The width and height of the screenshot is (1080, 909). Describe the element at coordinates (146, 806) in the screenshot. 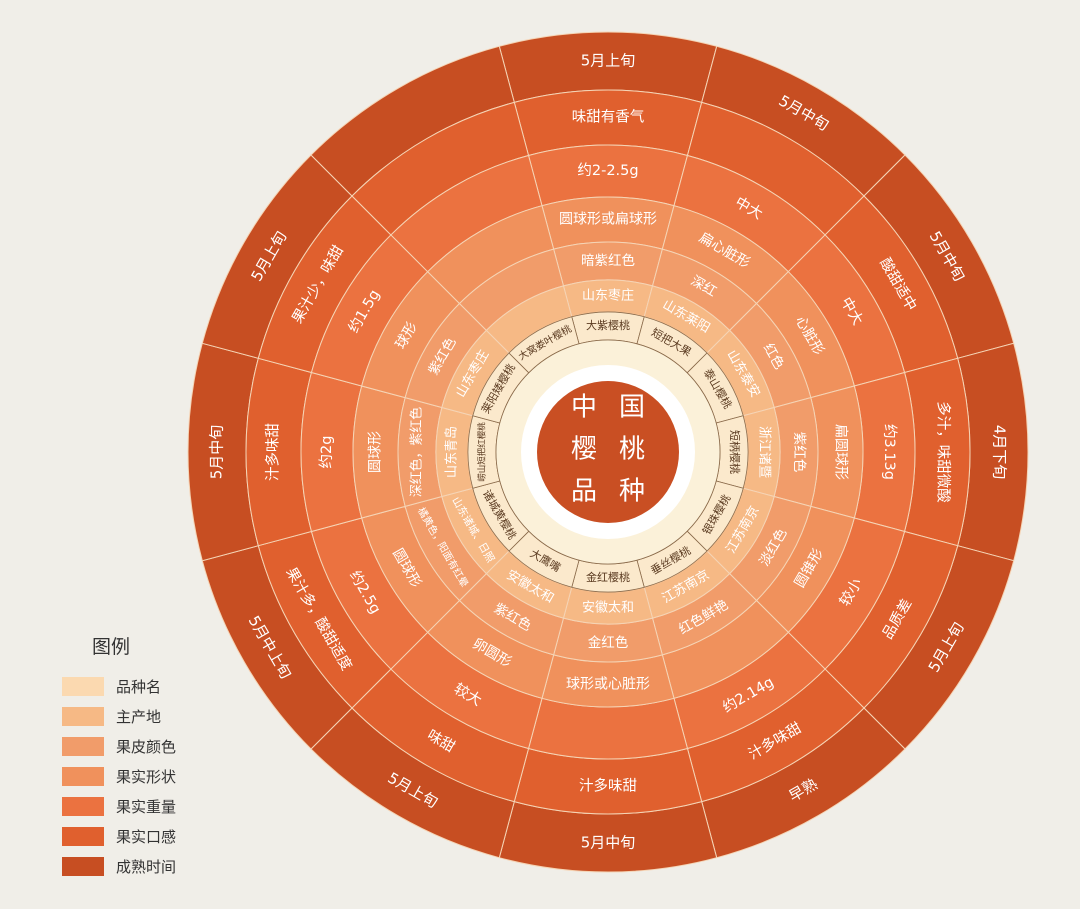

I see `legend-label: 果实重量` at that location.